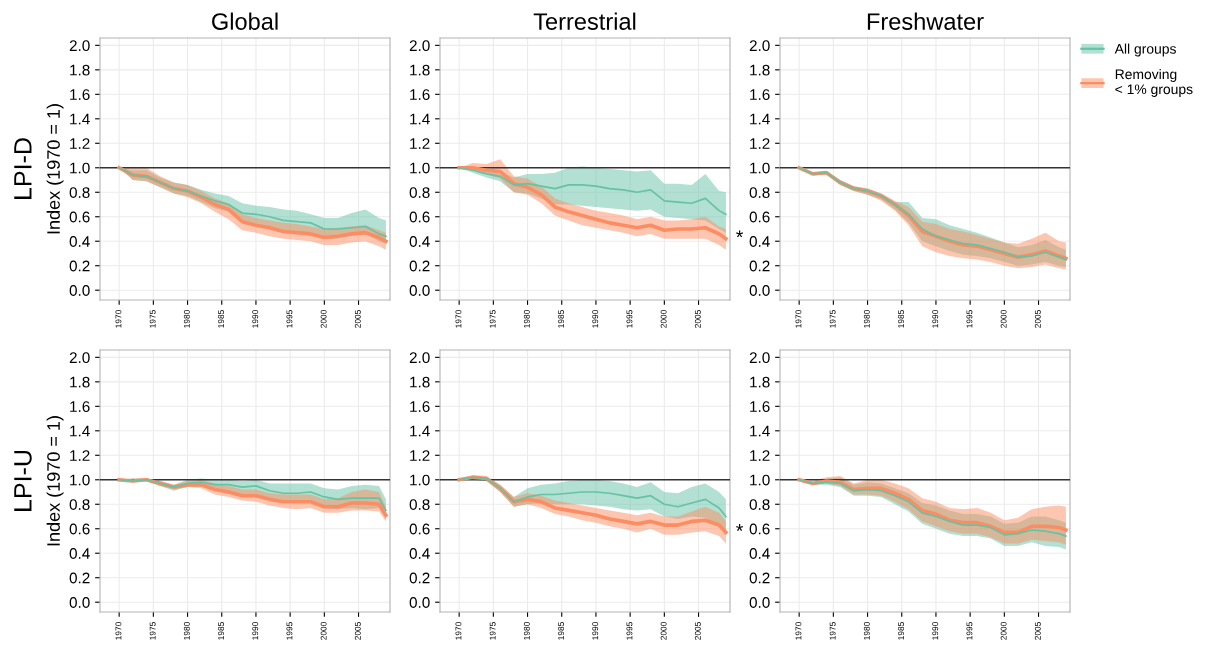 This screenshot has height=666, width=1223. Describe the element at coordinates (584, 21) in the screenshot. I see `chart-title: Terrestrial` at that location.